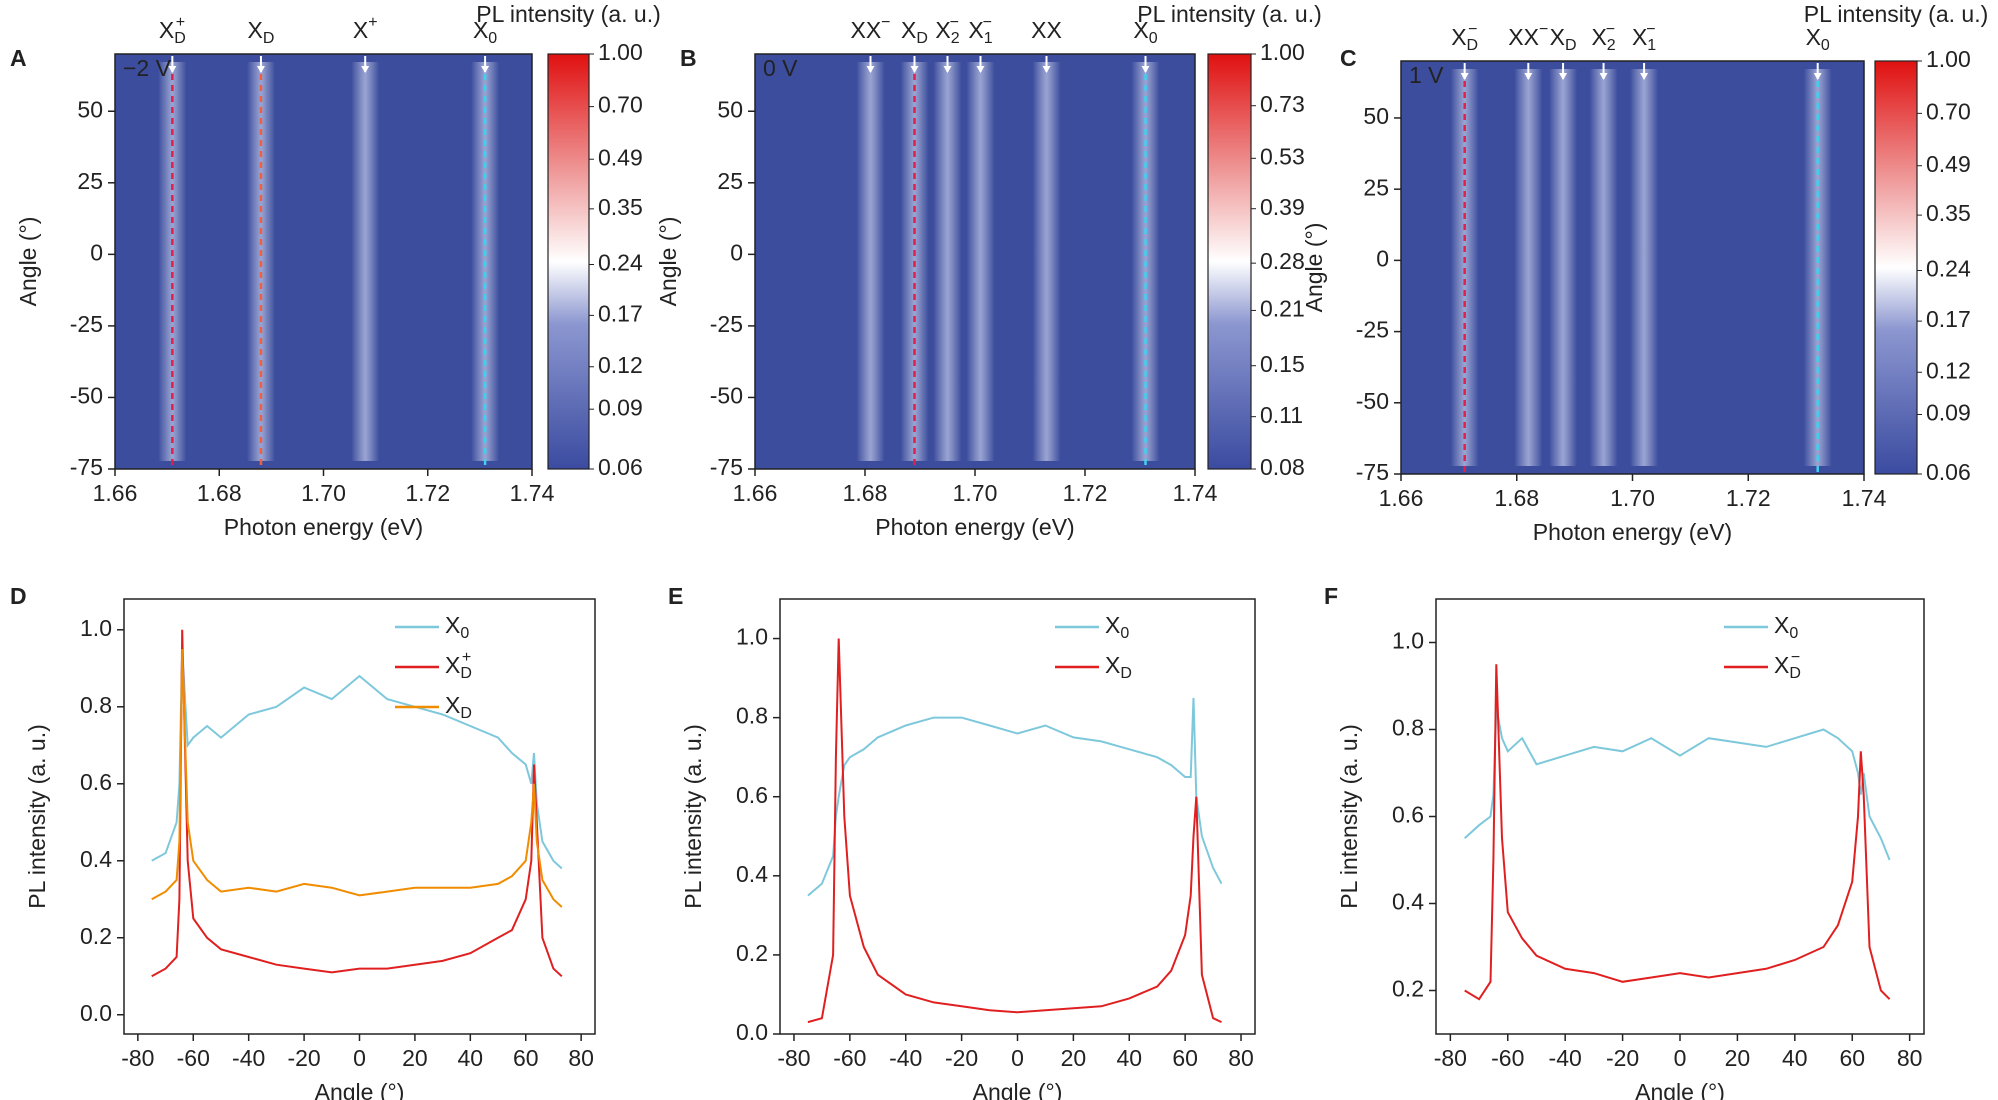 This screenshot has height=1100, width=1998. Describe the element at coordinates (980, 30) in the screenshot. I see `peak-label: X1−` at that location.